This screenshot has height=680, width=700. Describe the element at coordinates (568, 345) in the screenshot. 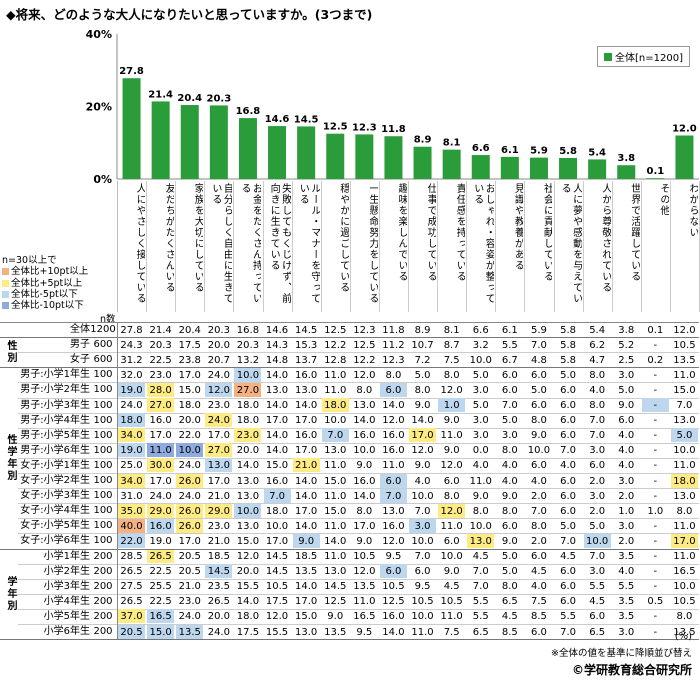

I see `table-cell: 5.8` at that location.